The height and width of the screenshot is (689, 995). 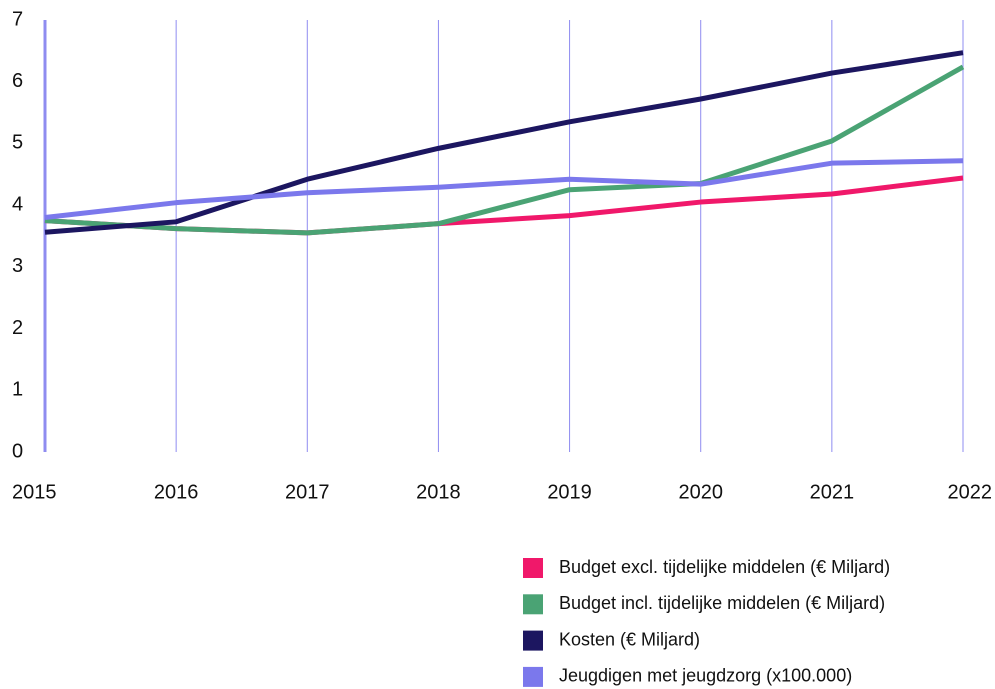 I want to click on x-tick-label: 2022, so click(x=970, y=492).